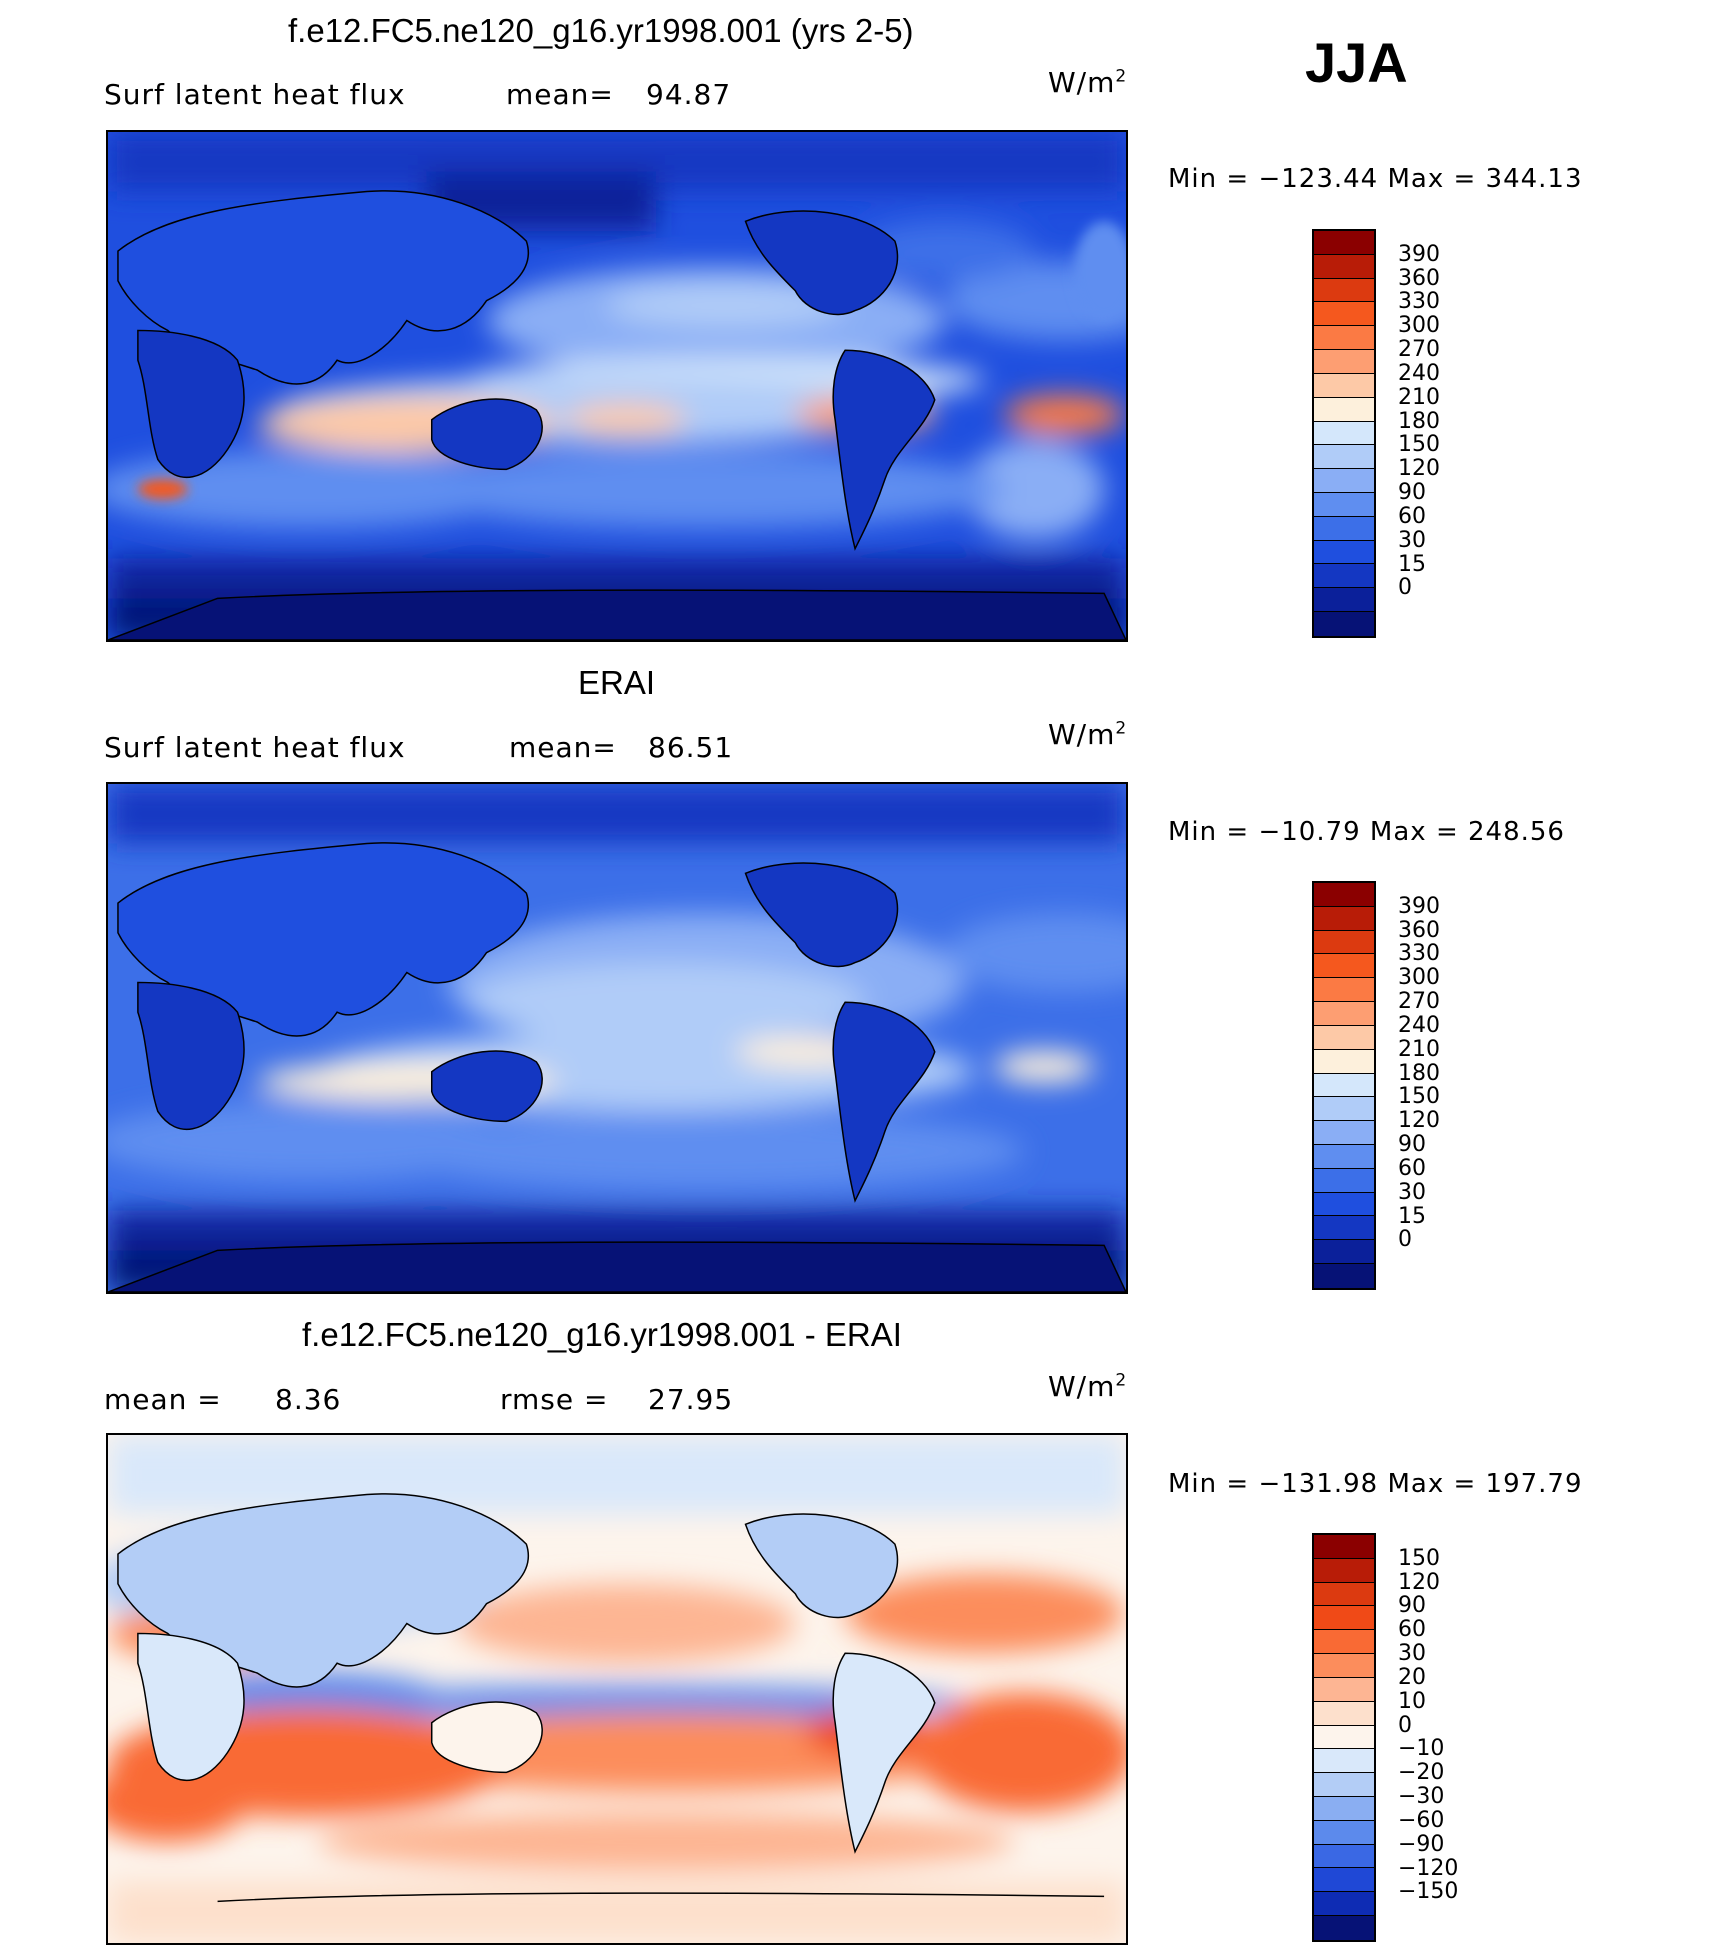  What do you see at coordinates (691, 747) in the screenshot?
I see `panel-2-mean-value: 86.51` at bounding box center [691, 747].